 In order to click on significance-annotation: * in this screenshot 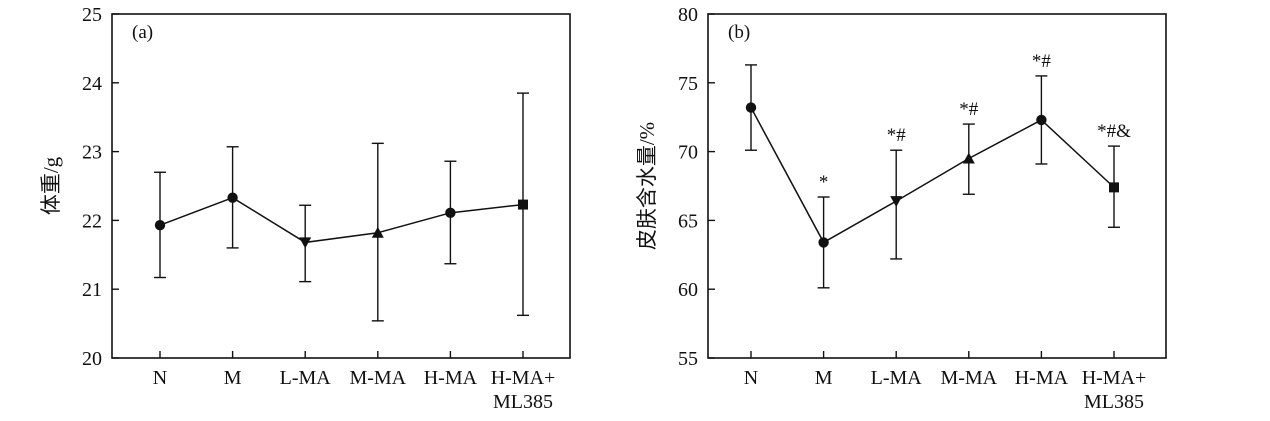, I will do `click(824, 182)`.